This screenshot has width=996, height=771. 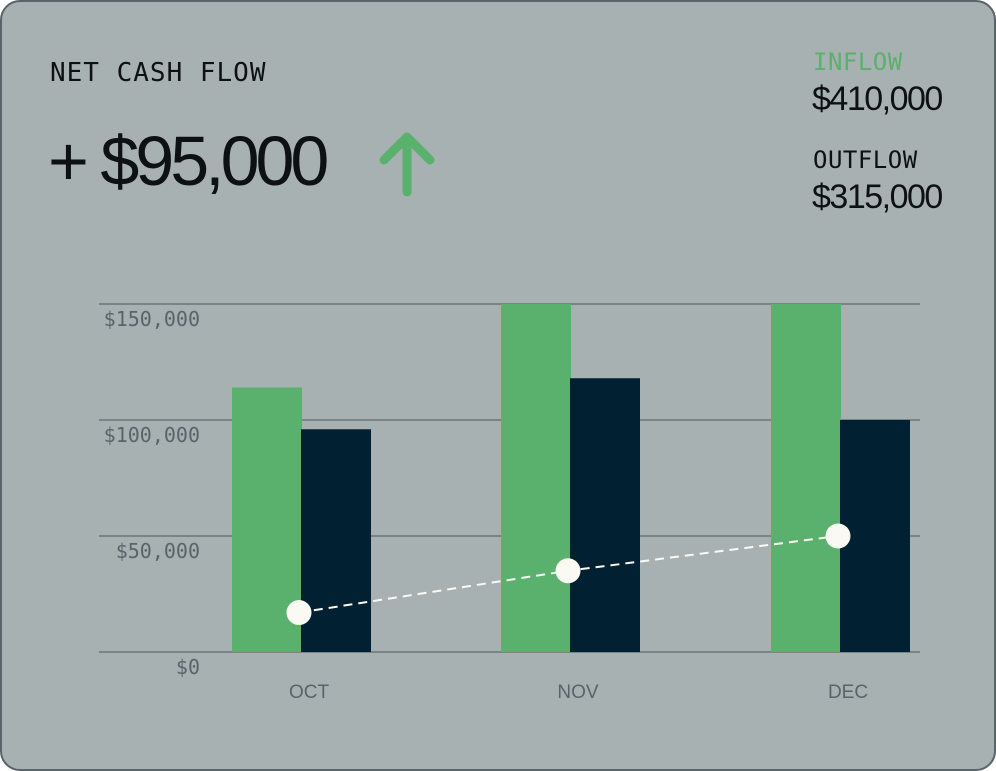 I want to click on net-cash-flow-value: + $95,000, so click(x=188, y=161).